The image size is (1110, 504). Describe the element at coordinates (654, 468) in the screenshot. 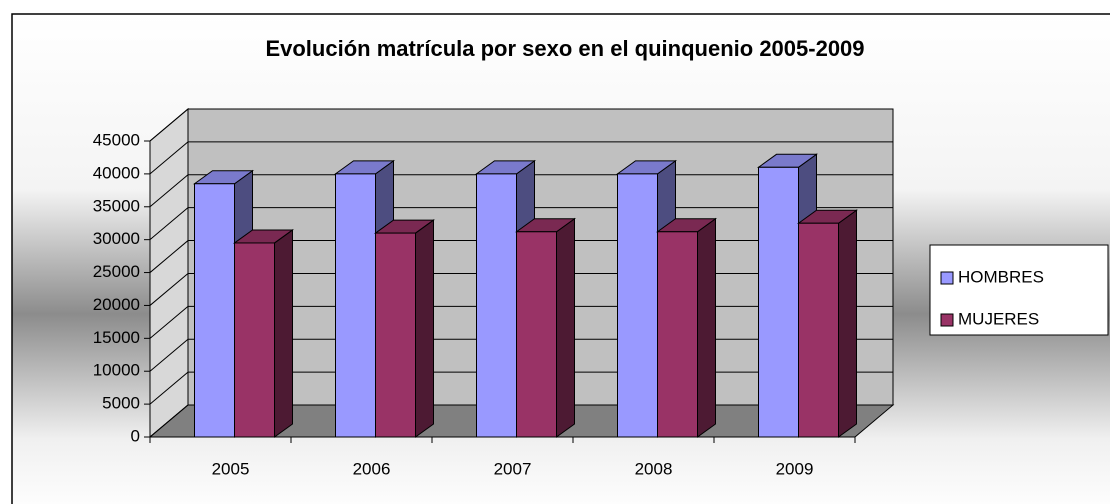

I see `x-tick-label: 2008` at that location.